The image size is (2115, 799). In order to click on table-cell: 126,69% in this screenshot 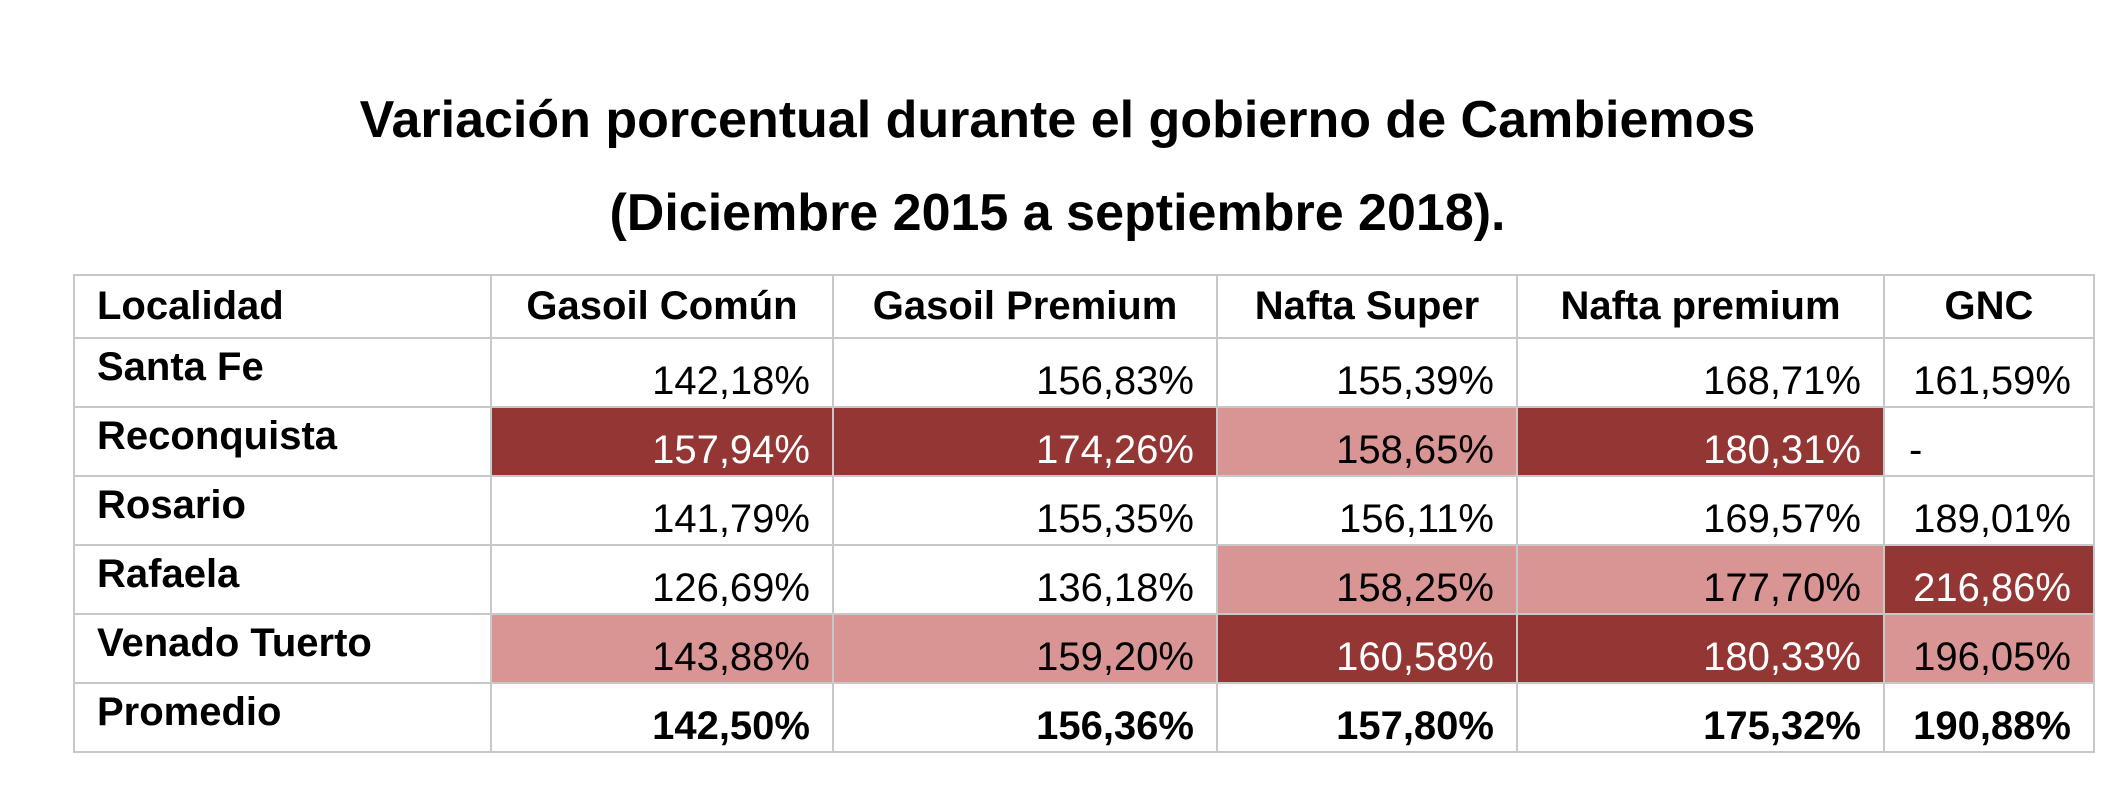, I will do `click(662, 579)`.